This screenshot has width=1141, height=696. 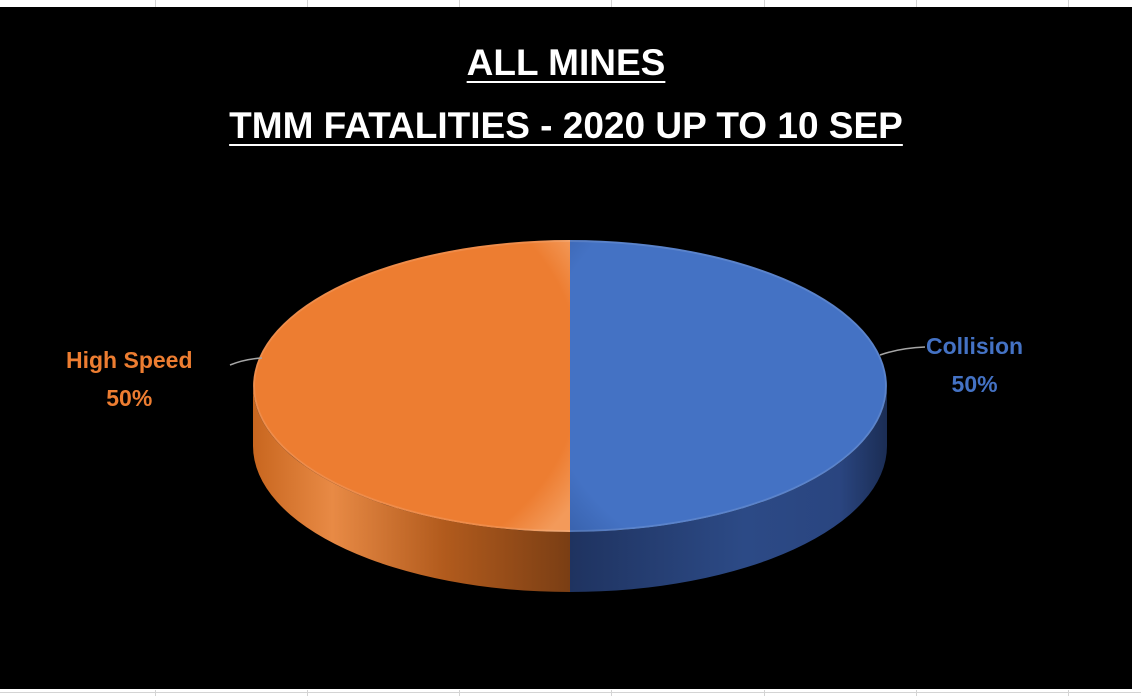 What do you see at coordinates (975, 346) in the screenshot?
I see `data-label-collision-name: Collision` at bounding box center [975, 346].